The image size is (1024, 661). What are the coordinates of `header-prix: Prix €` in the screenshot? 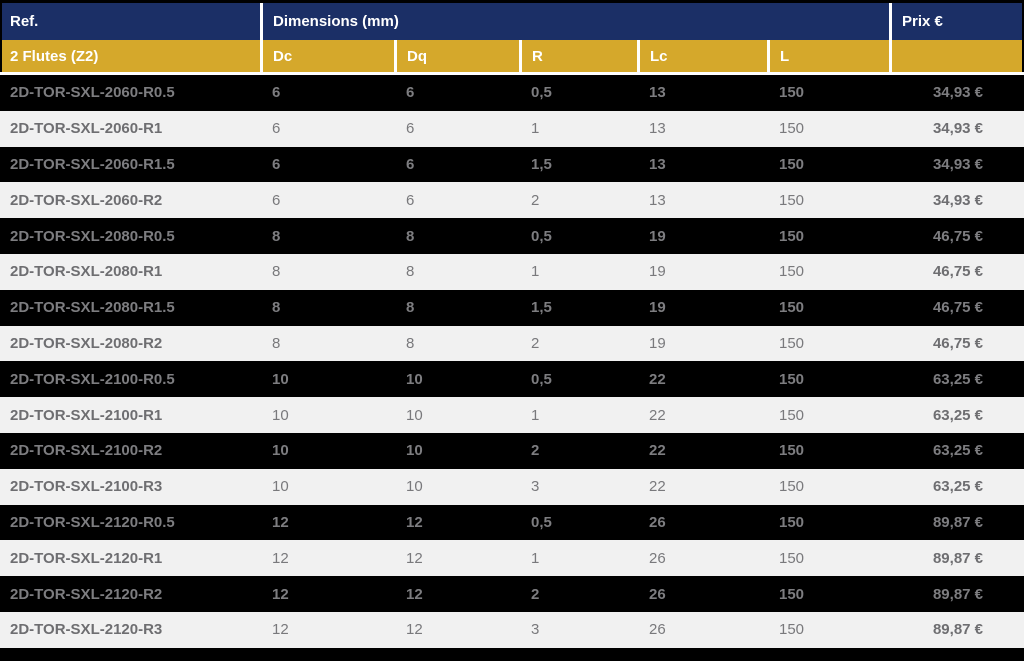 It's located at (922, 21).